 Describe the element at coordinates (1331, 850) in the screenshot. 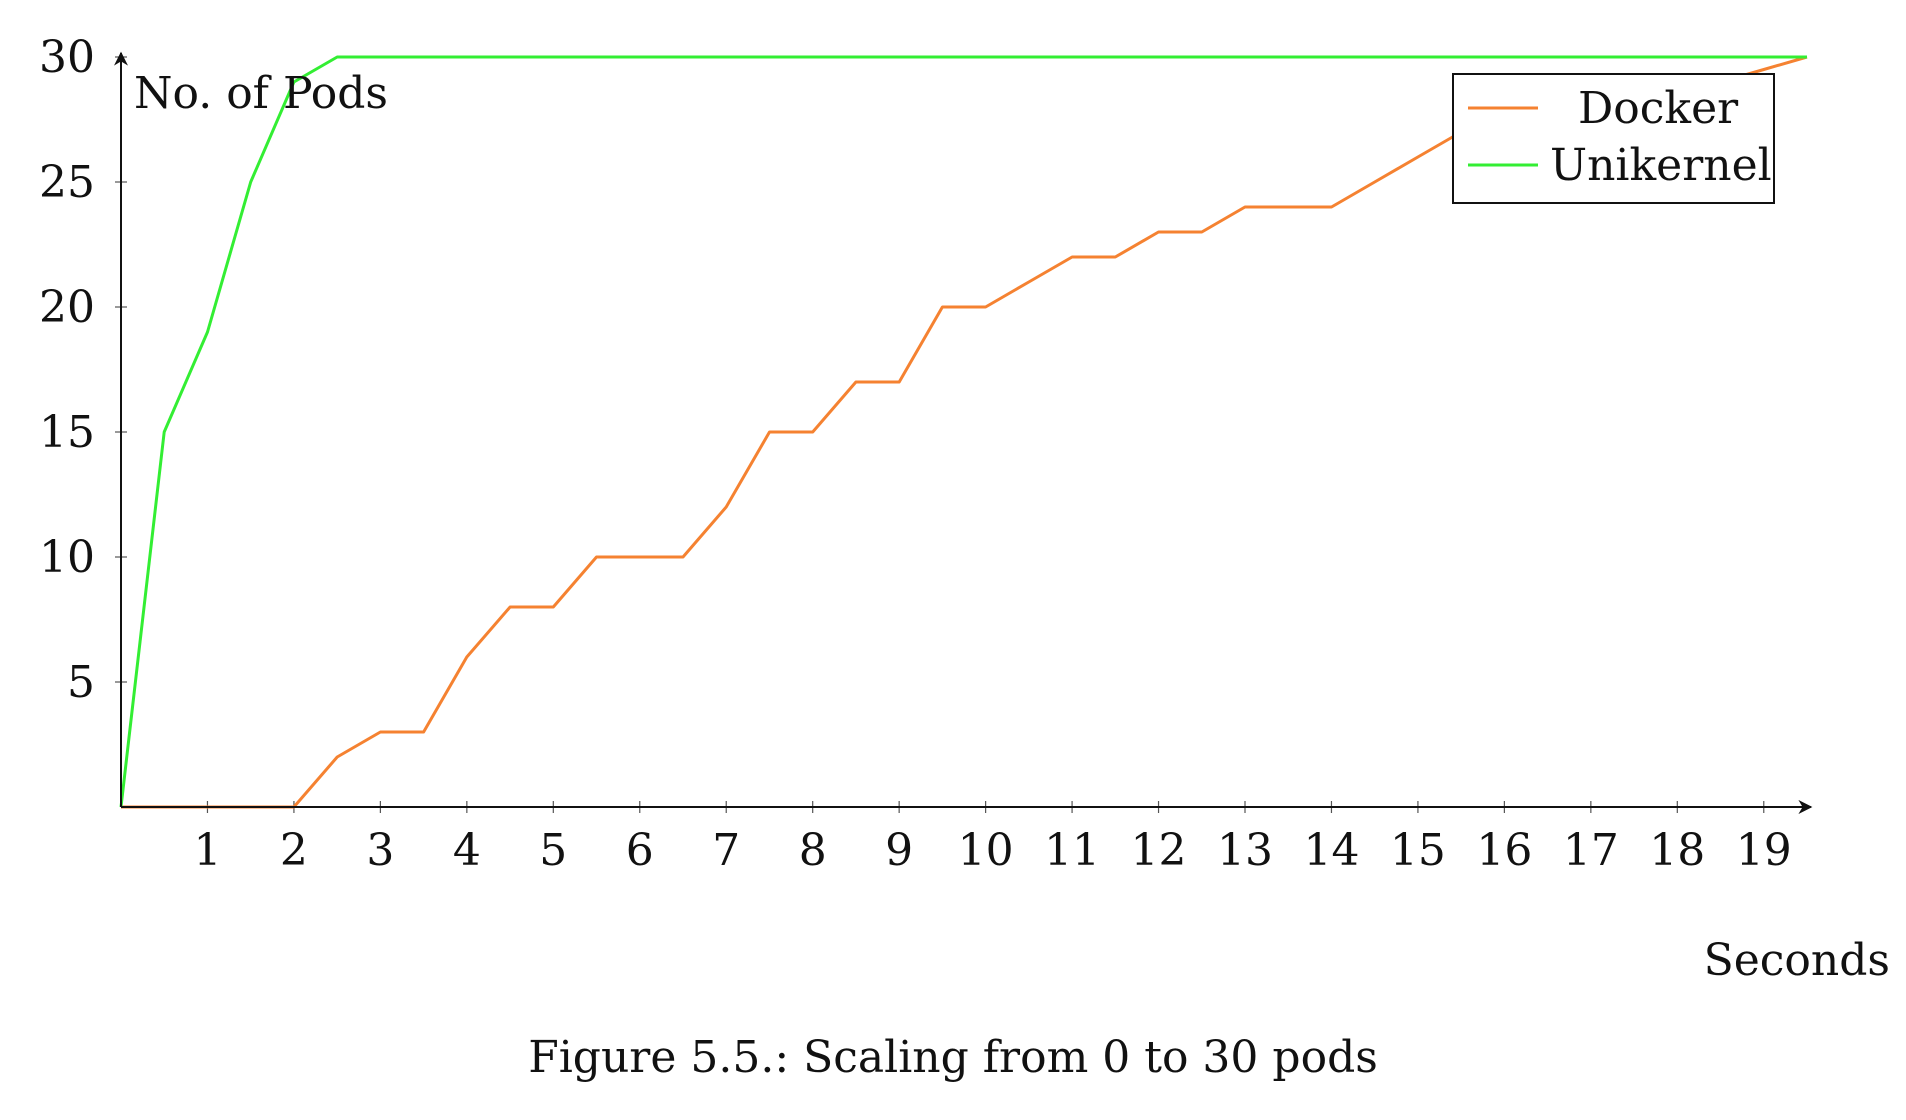

I see `x-tick-label: 14` at that location.